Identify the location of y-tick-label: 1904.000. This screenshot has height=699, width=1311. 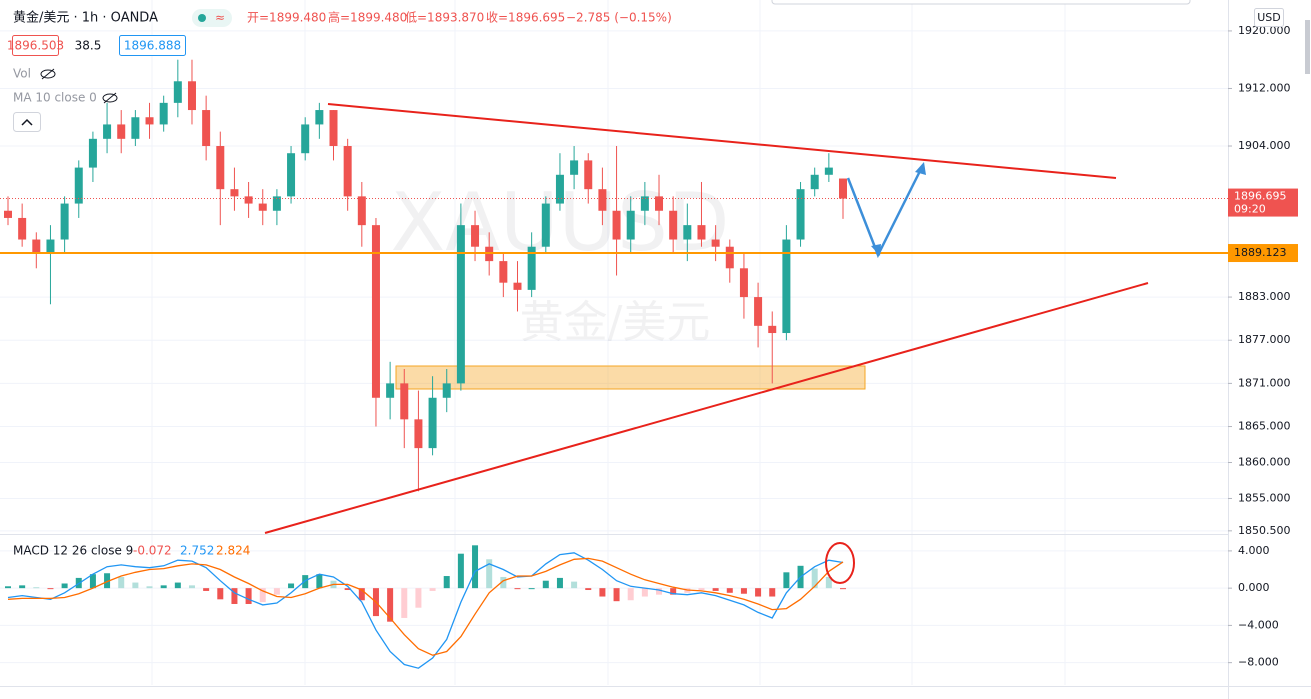
(1264, 145).